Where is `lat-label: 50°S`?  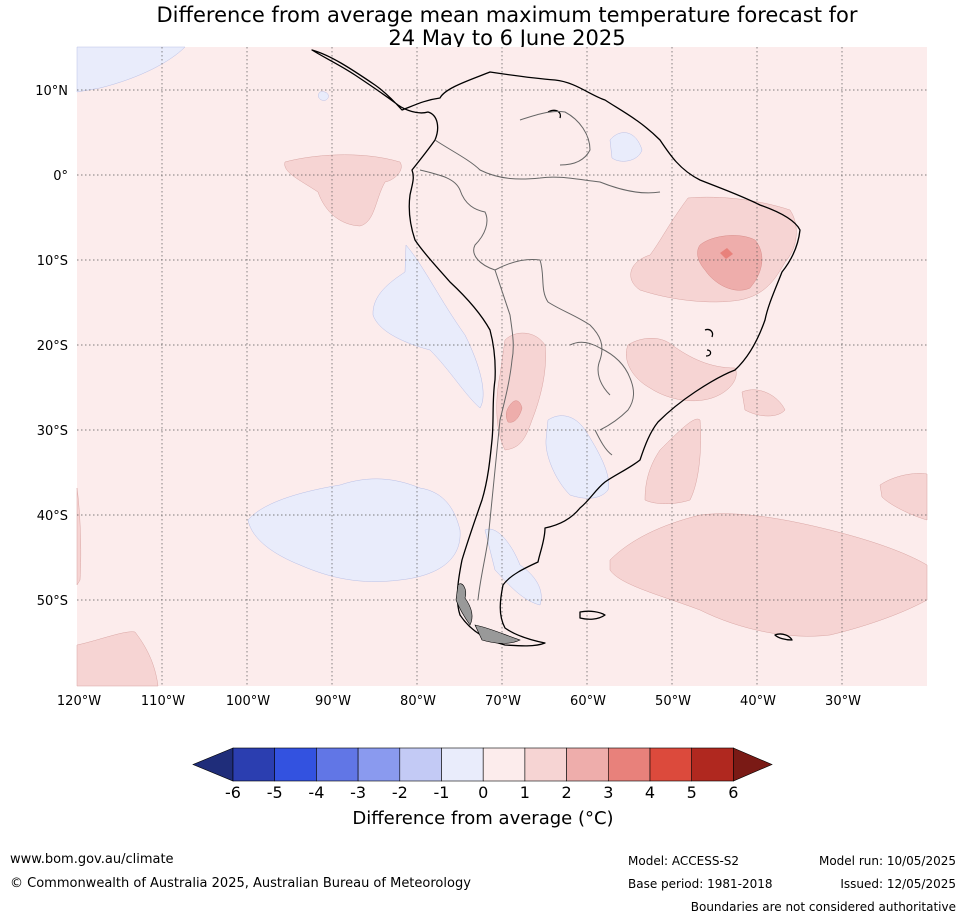 lat-label: 50°S is located at coordinates (52, 601).